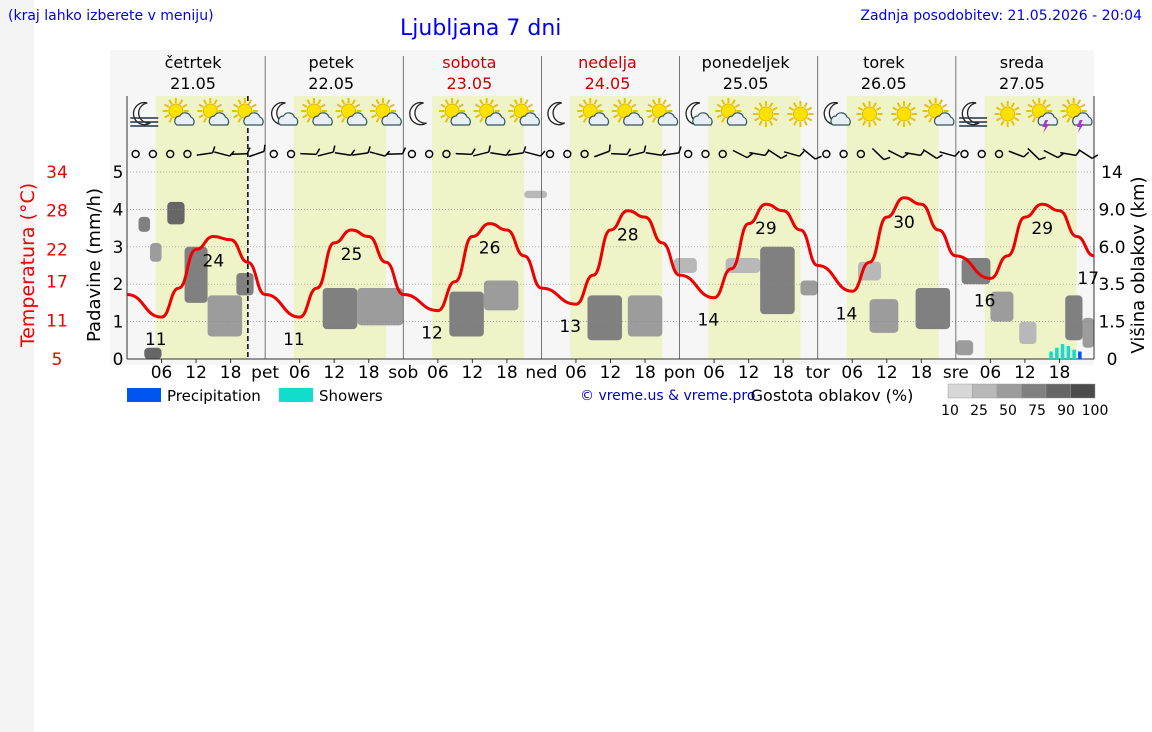  I want to click on day-name: torek, so click(884, 62).